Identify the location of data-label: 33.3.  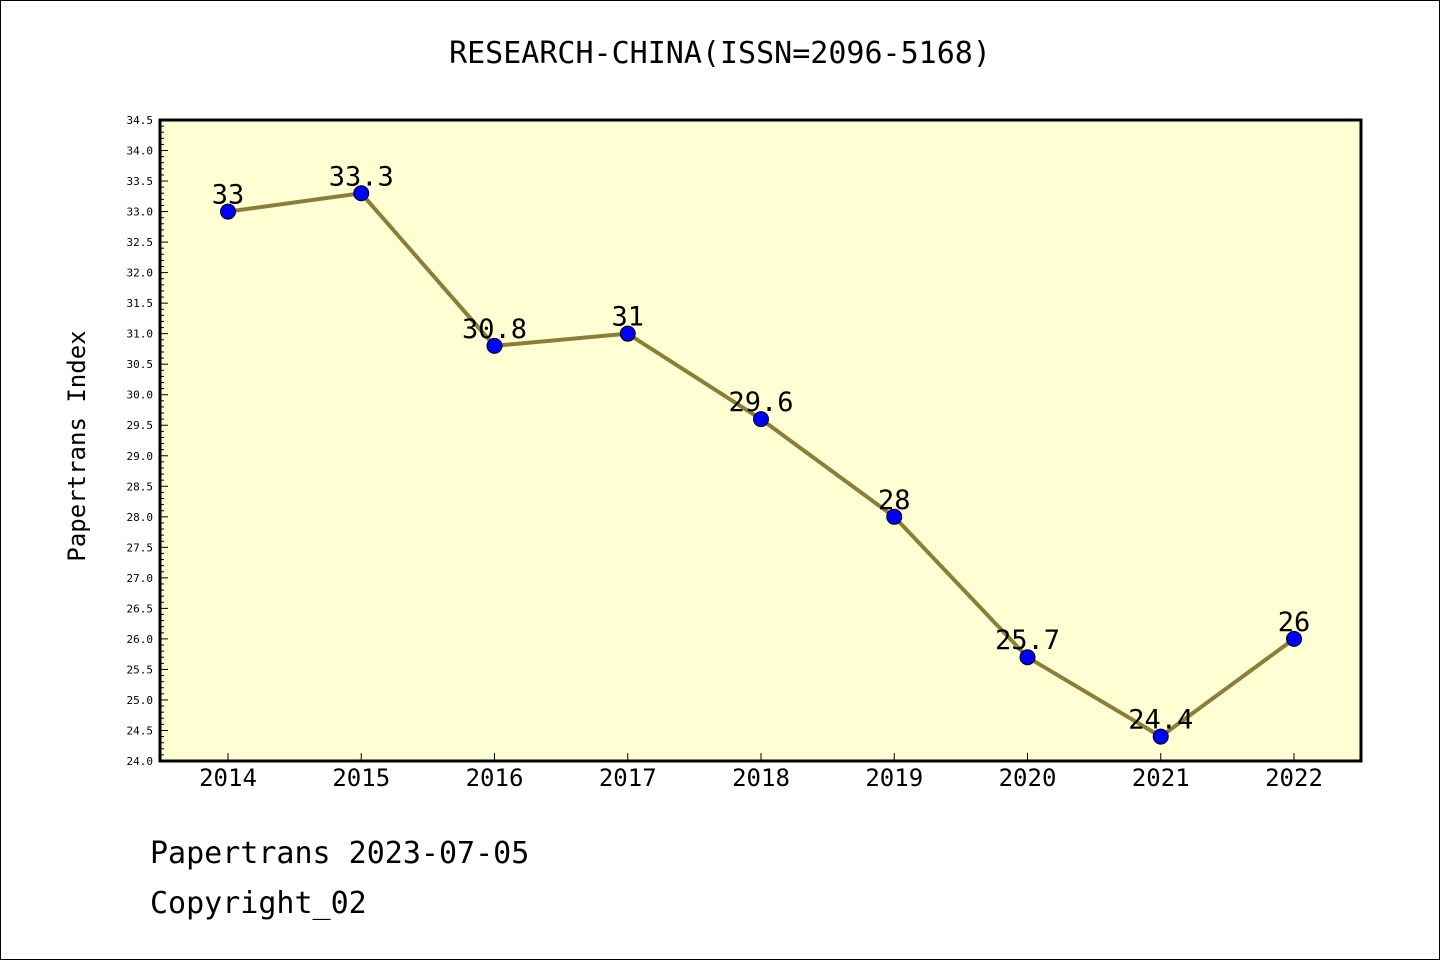
(361, 176).